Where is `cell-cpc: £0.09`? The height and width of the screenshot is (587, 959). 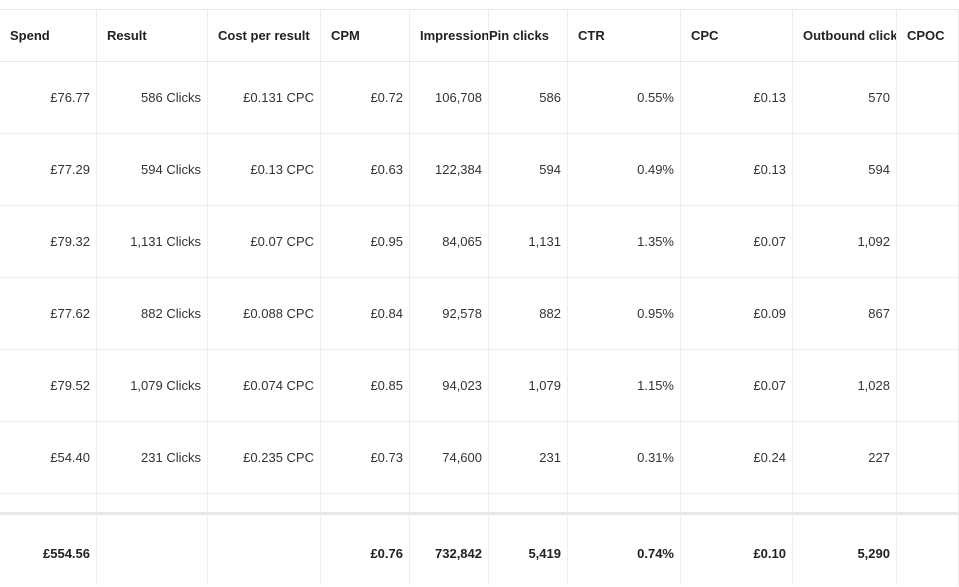 cell-cpc: £0.09 is located at coordinates (737, 313).